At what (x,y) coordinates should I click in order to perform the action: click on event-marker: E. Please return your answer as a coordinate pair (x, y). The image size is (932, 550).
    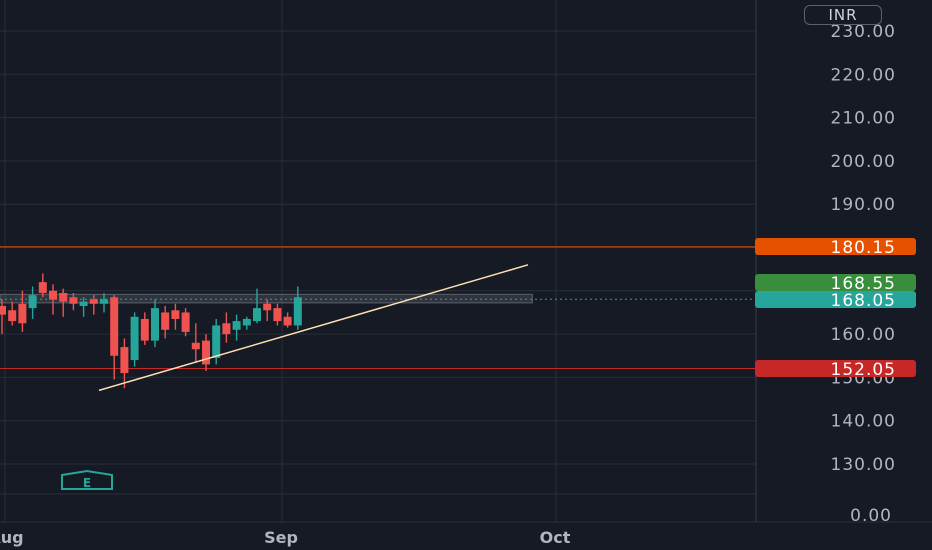
    Looking at the image, I should click on (87, 479).